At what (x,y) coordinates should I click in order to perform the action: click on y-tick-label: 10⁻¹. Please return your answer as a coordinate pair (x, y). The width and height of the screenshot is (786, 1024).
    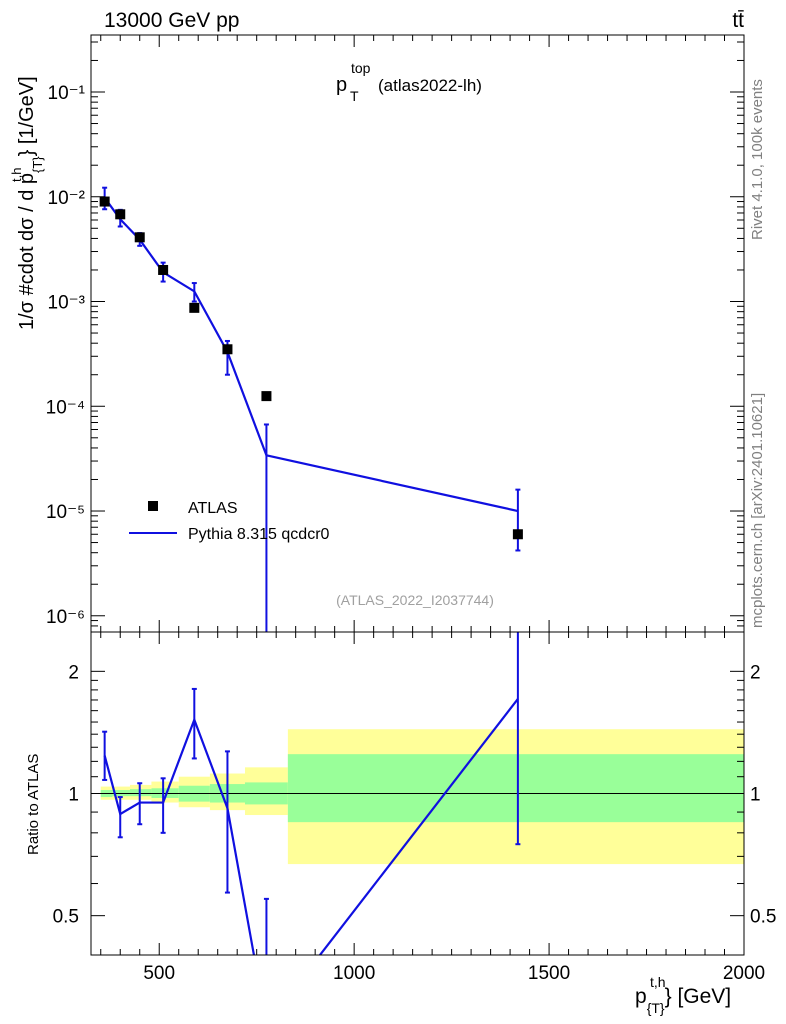
    Looking at the image, I should click on (67, 93).